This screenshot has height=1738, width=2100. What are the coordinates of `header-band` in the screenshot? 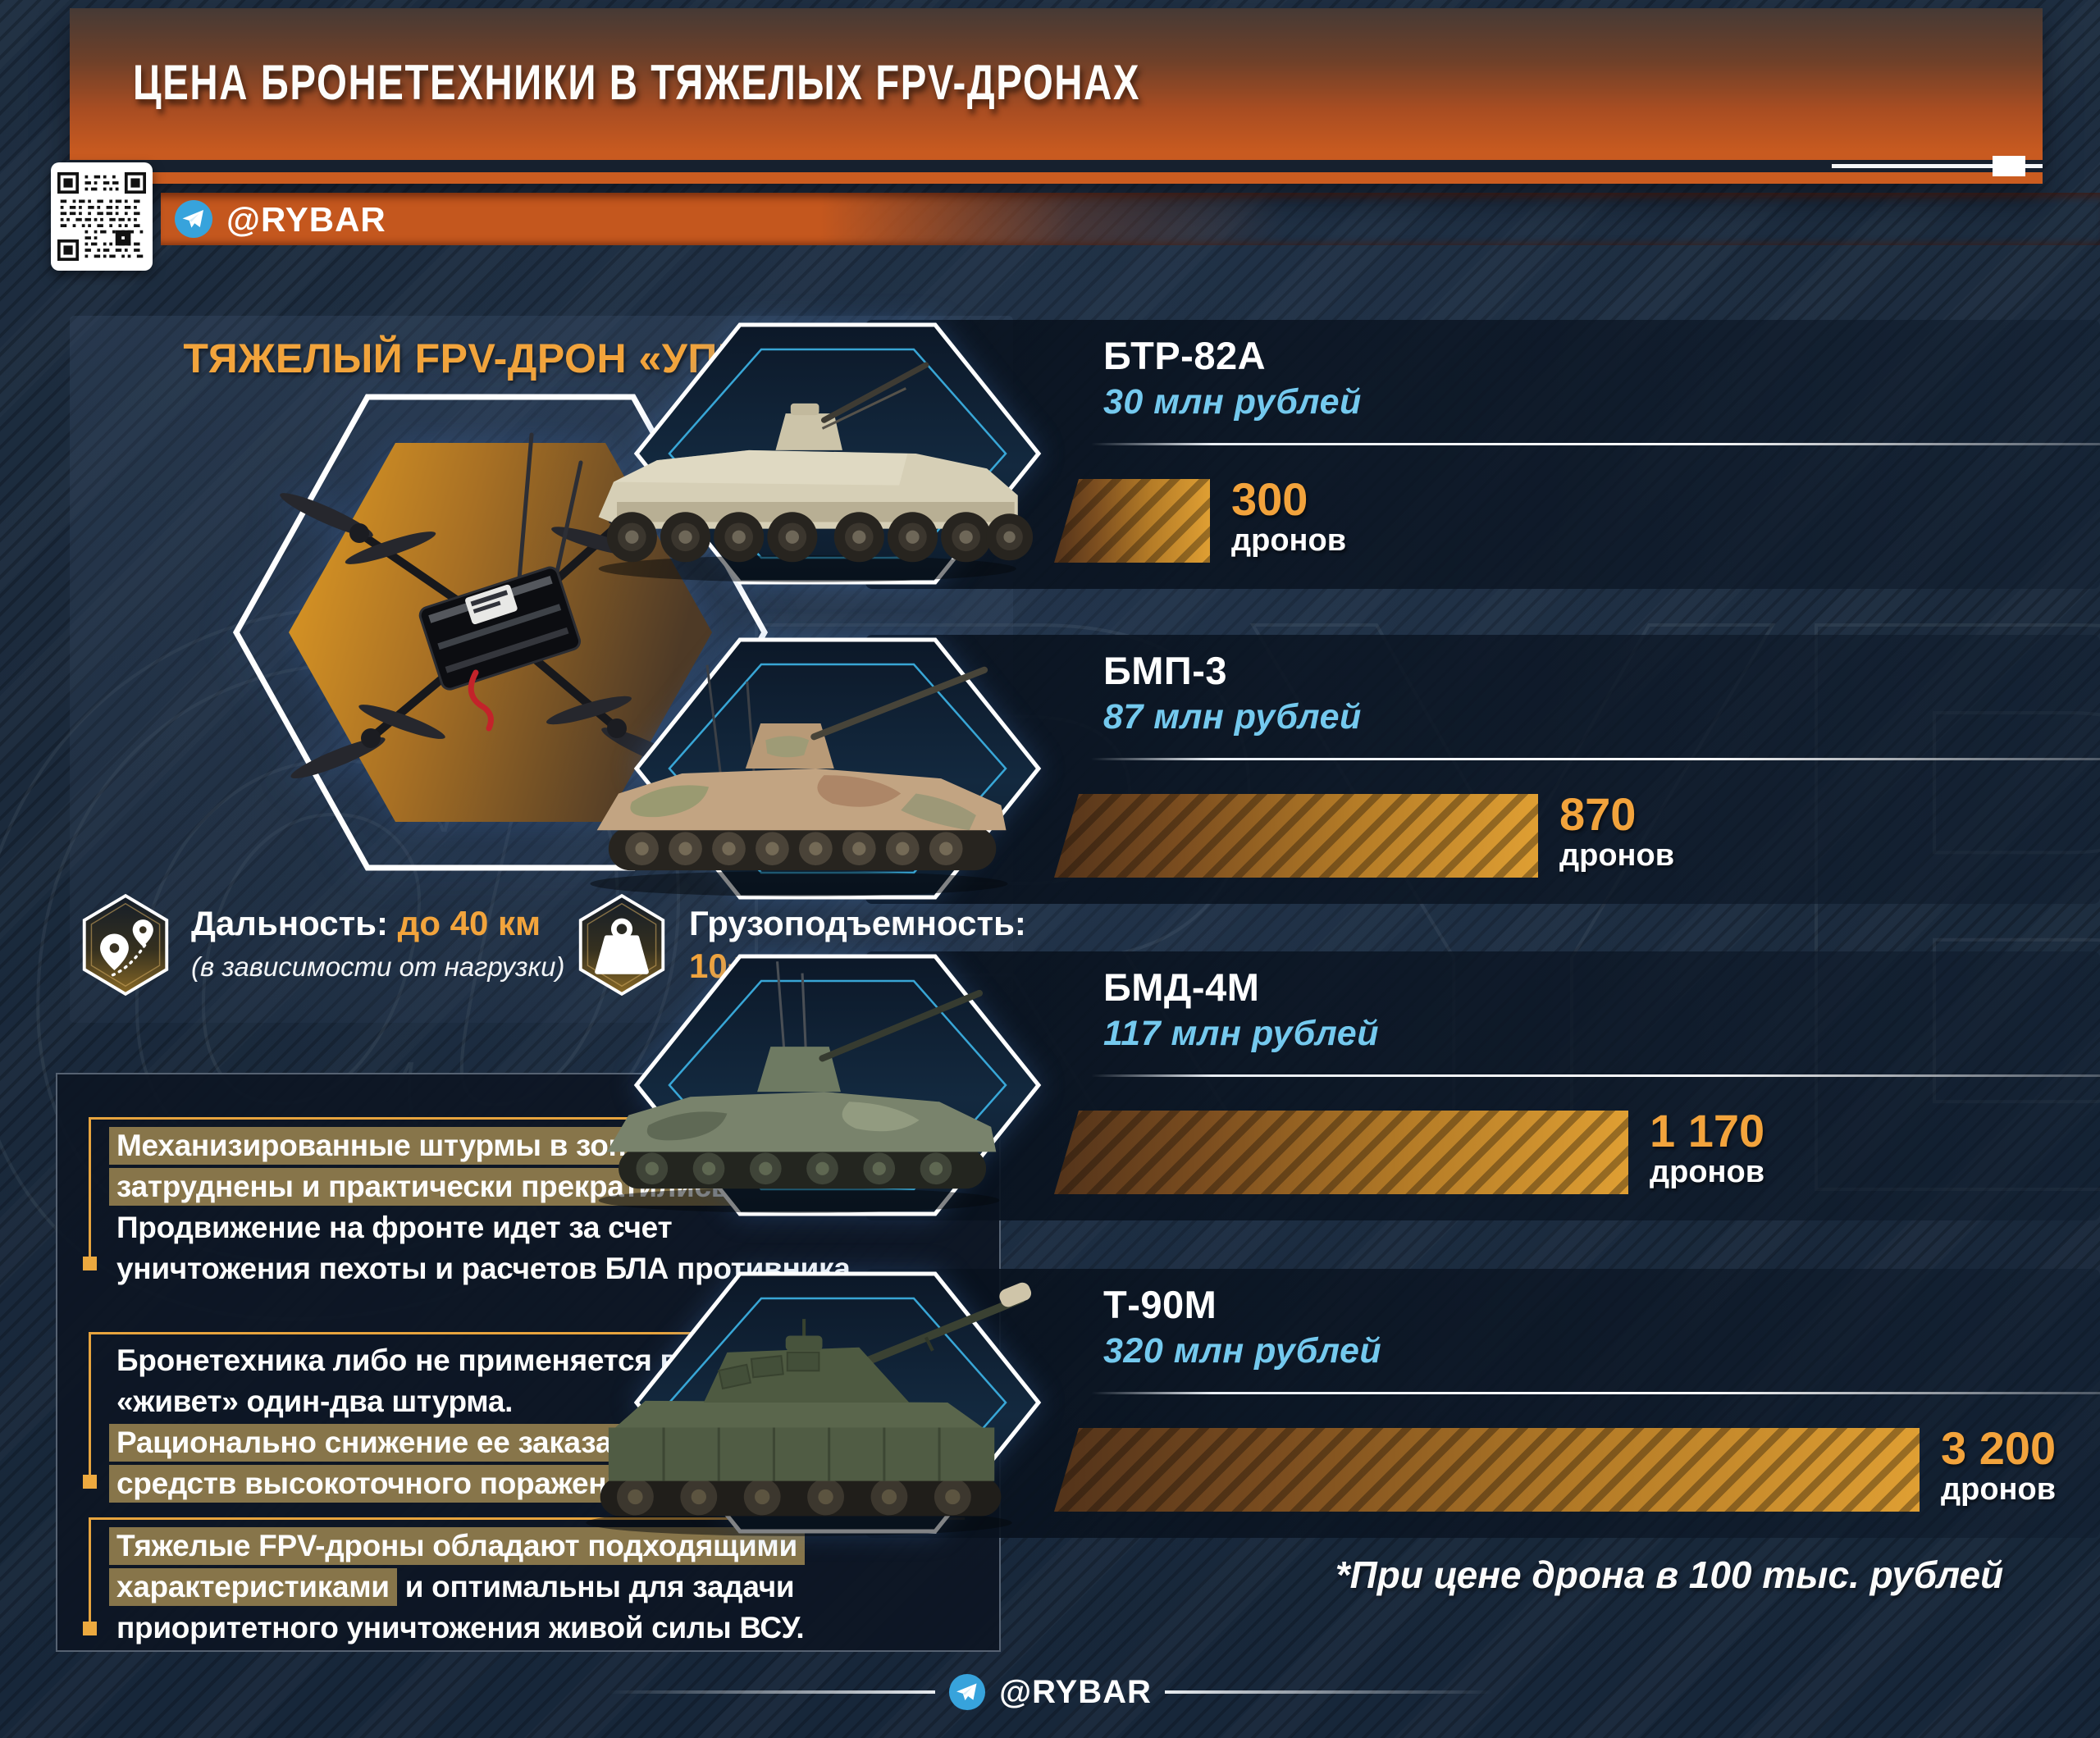 It's located at (1057, 96).